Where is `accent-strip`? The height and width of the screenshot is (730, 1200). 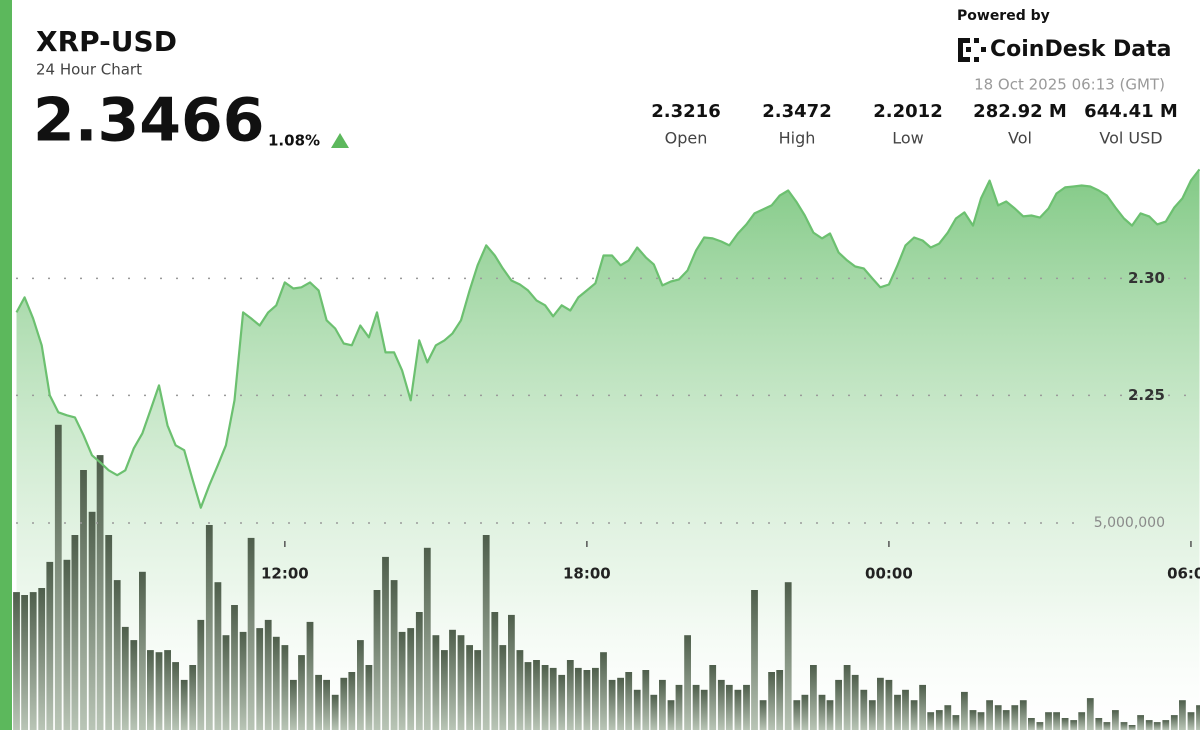 accent-strip is located at coordinates (6, 365).